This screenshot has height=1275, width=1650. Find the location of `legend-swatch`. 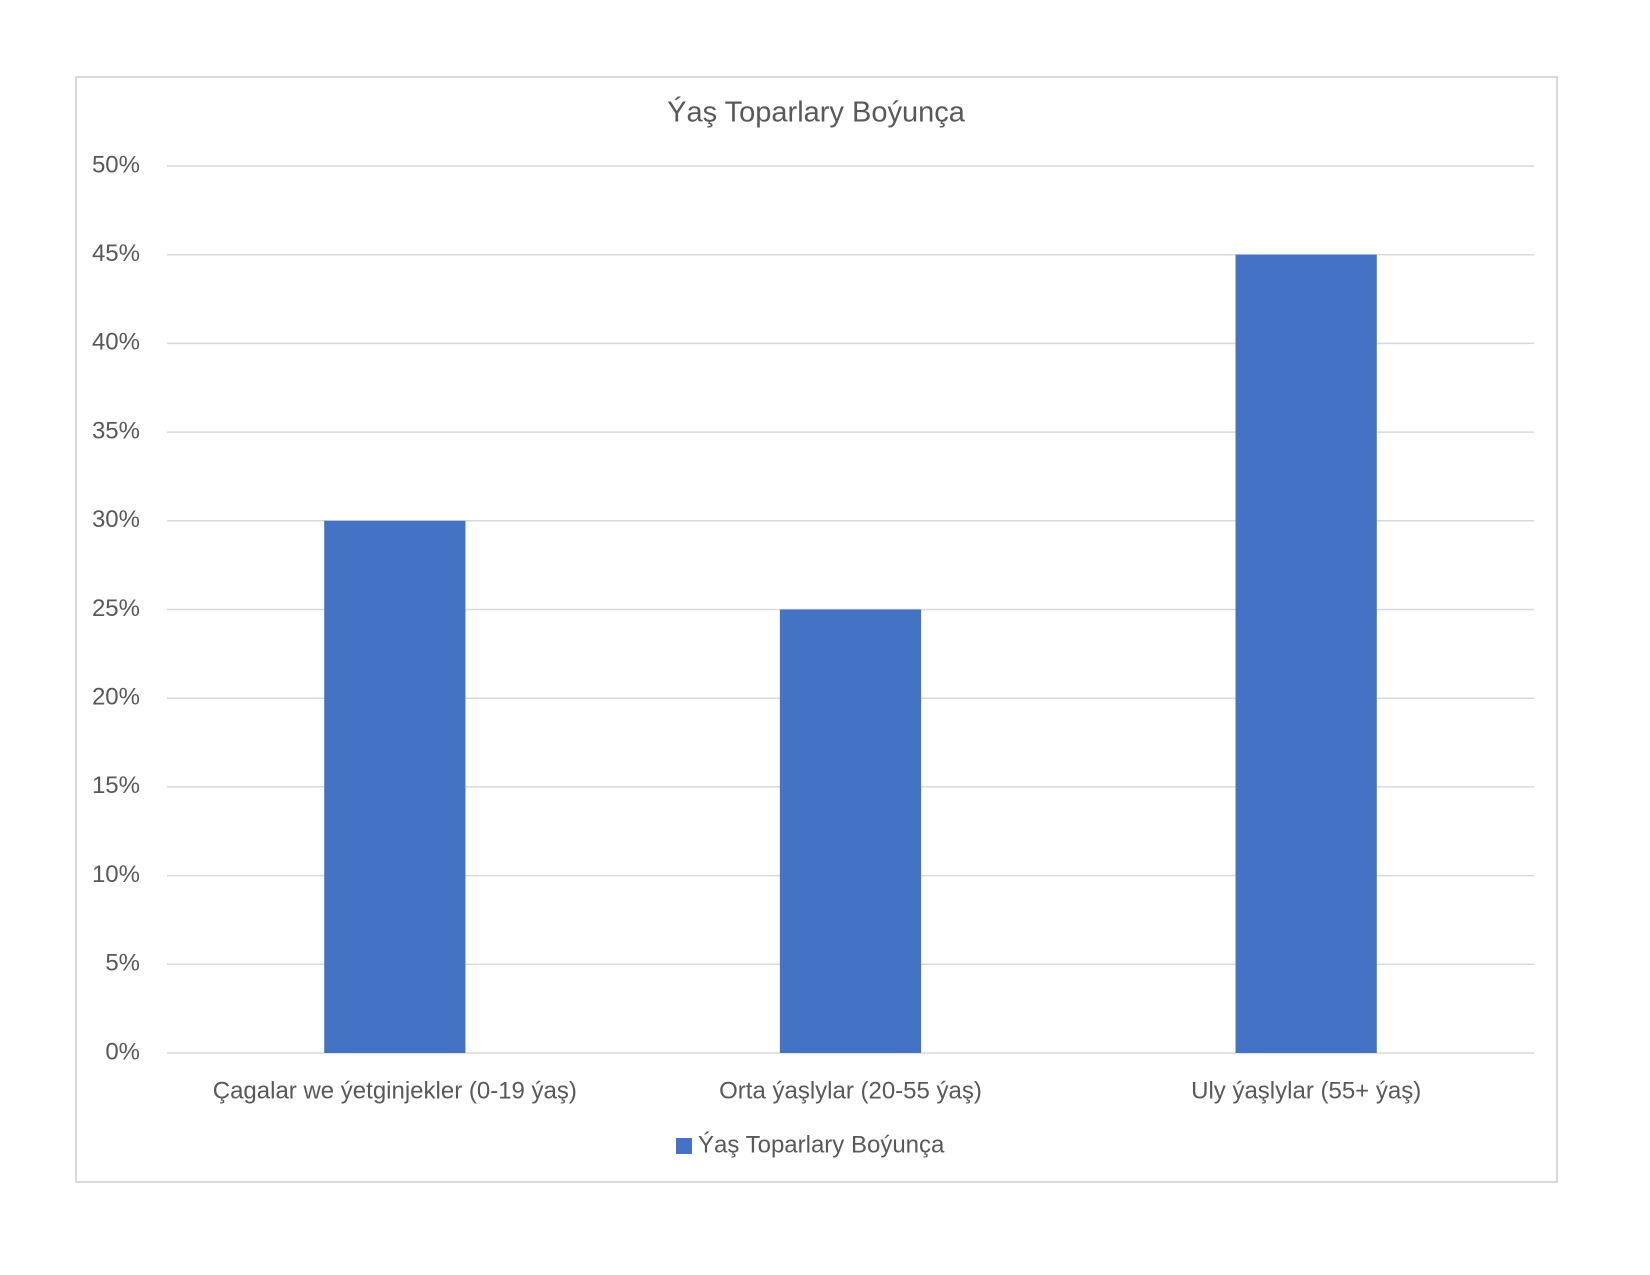

legend-swatch is located at coordinates (684, 1146).